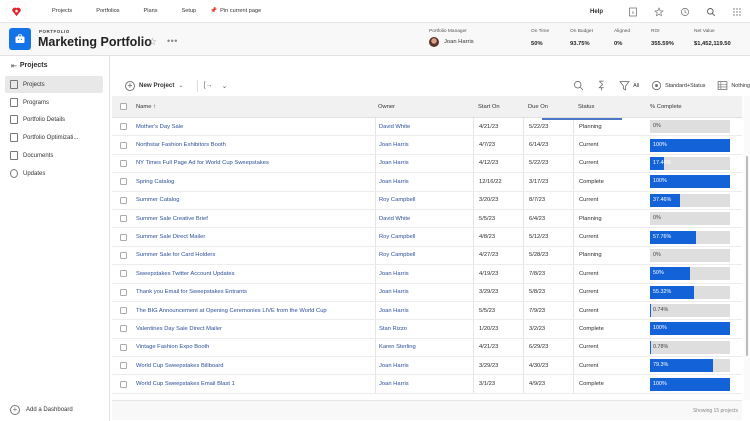 The width and height of the screenshot is (750, 421). I want to click on project-name-link: Summer Sale for Card Holders, so click(176, 255).